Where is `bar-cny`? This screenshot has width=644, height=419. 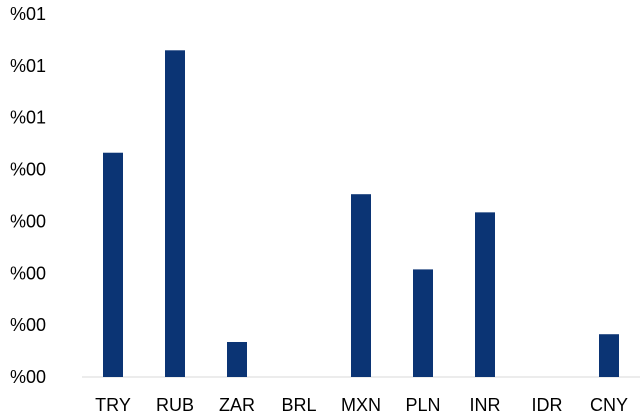
bar-cny is located at coordinates (609, 355).